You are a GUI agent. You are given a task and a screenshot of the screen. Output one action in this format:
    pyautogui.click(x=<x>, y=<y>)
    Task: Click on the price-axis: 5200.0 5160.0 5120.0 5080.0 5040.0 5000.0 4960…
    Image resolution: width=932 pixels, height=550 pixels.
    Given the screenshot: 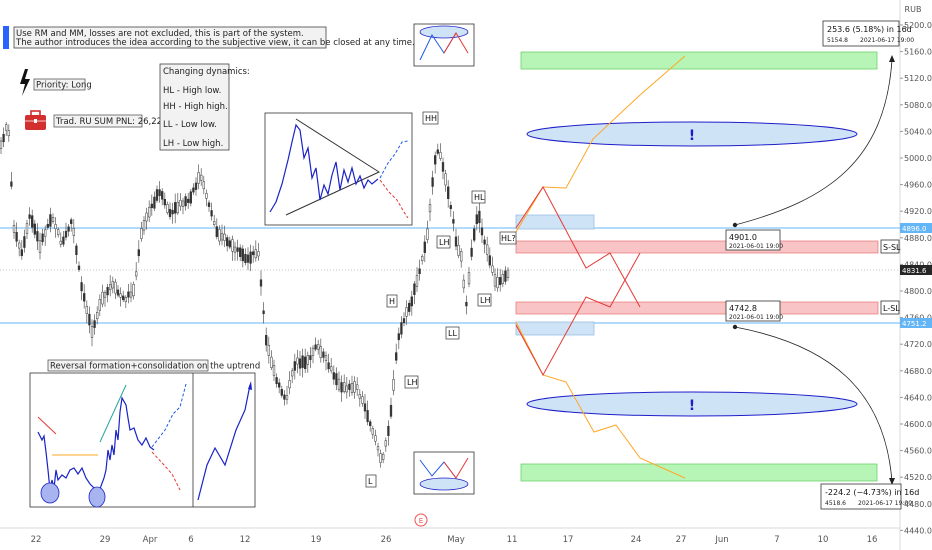 What is the action you would take?
    pyautogui.click(x=916, y=278)
    